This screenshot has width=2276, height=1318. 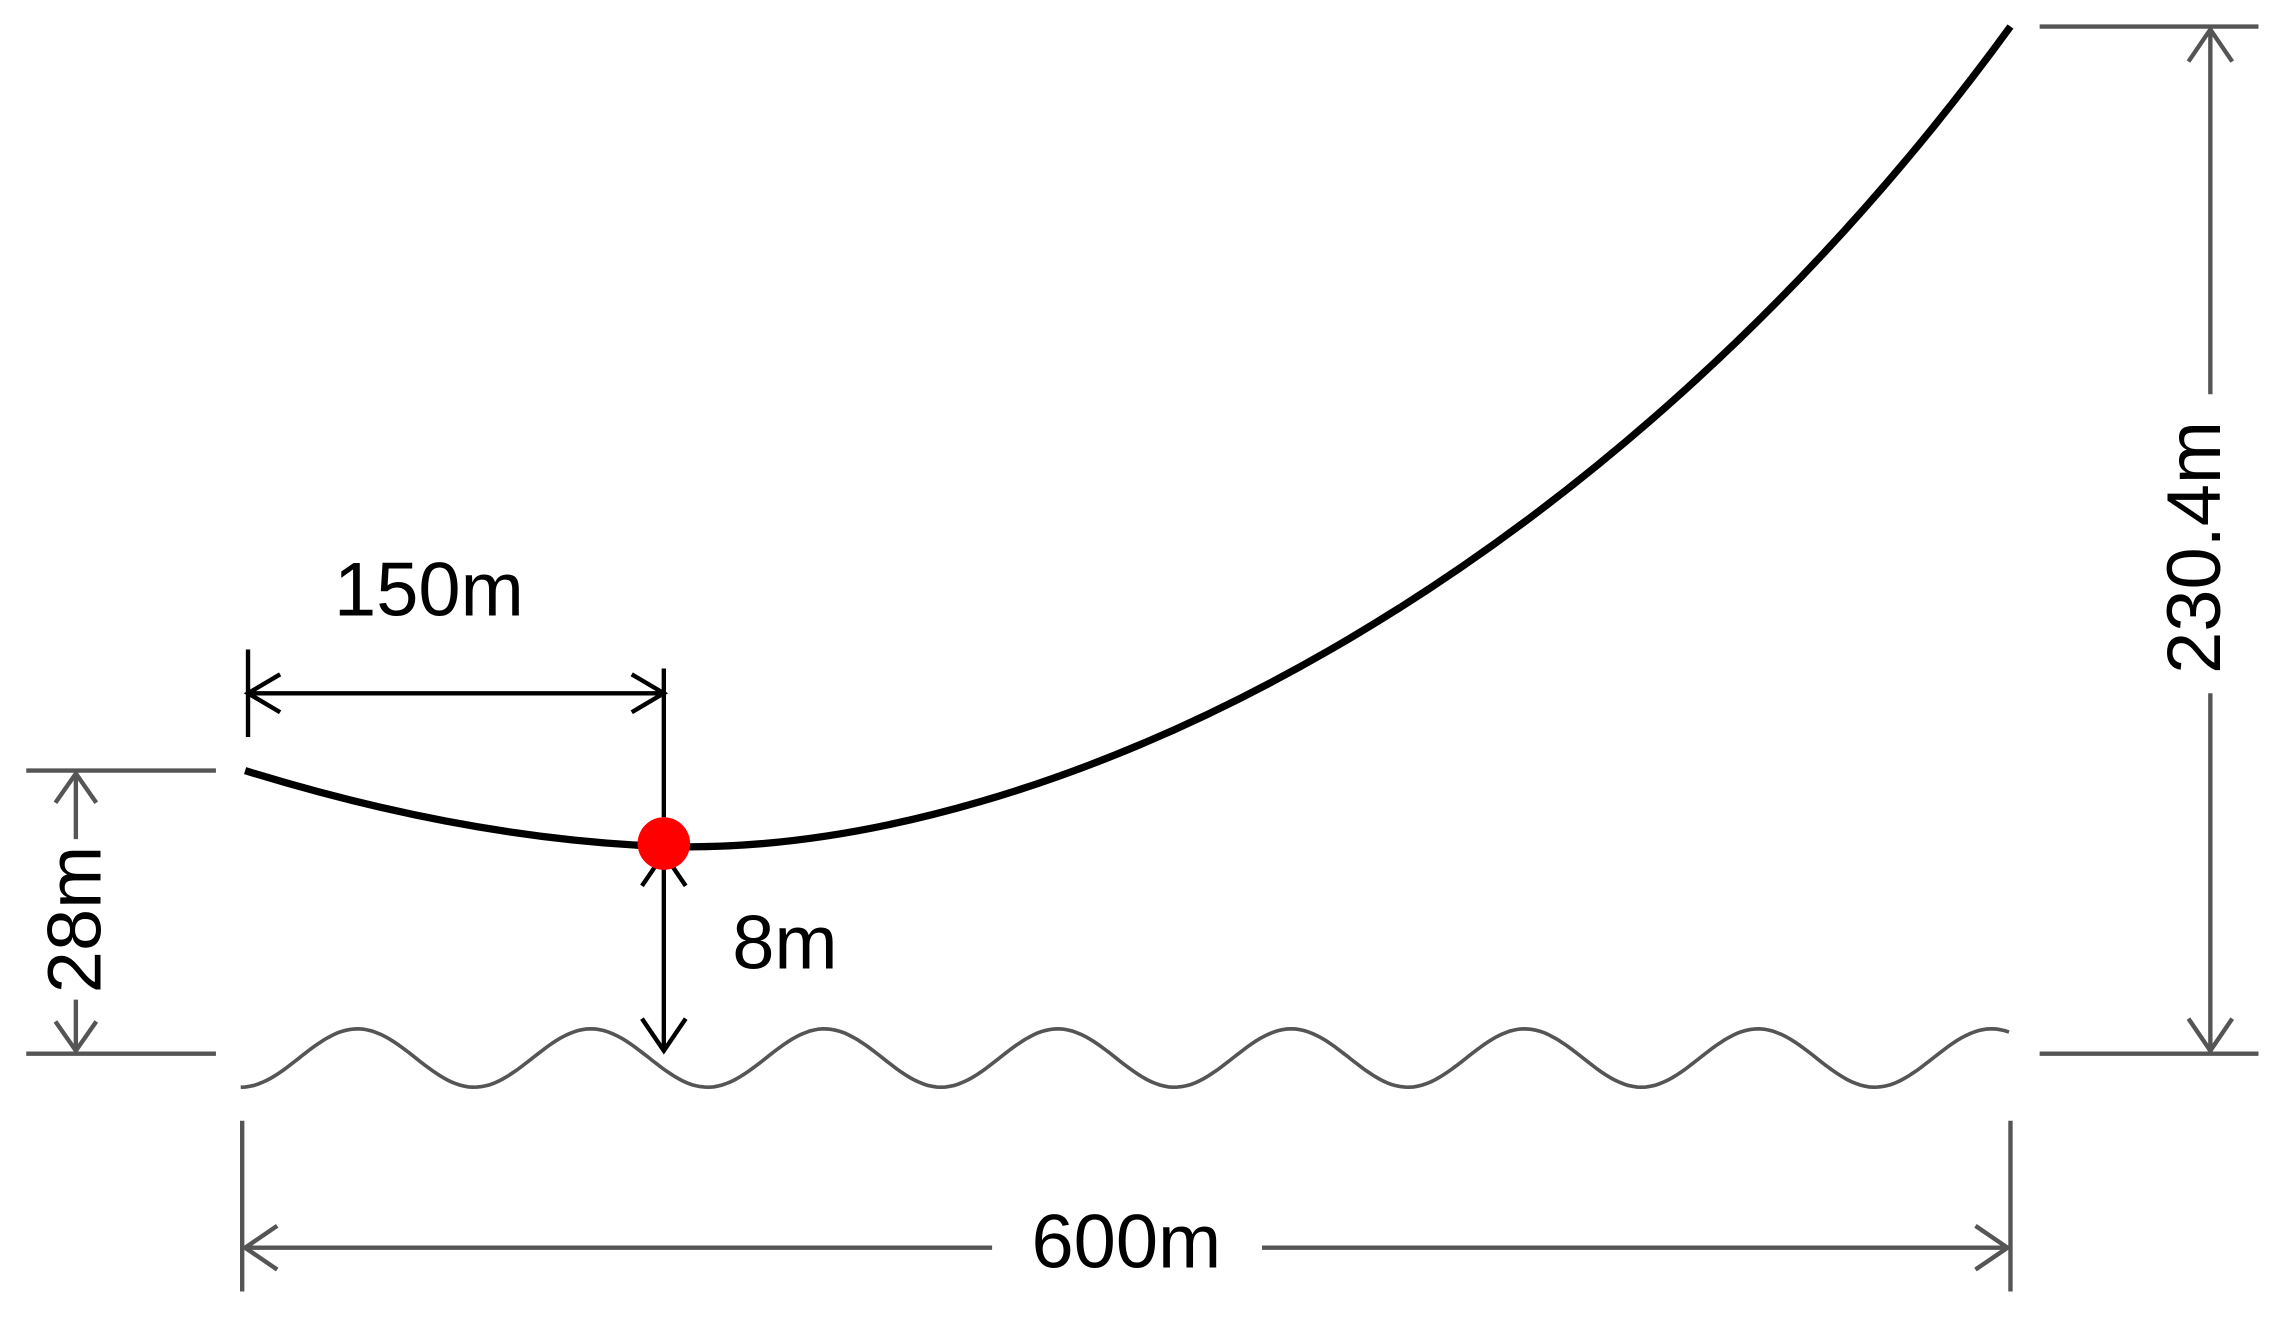 What do you see at coordinates (784, 943) in the screenshot?
I see `clearance-label: 8m` at bounding box center [784, 943].